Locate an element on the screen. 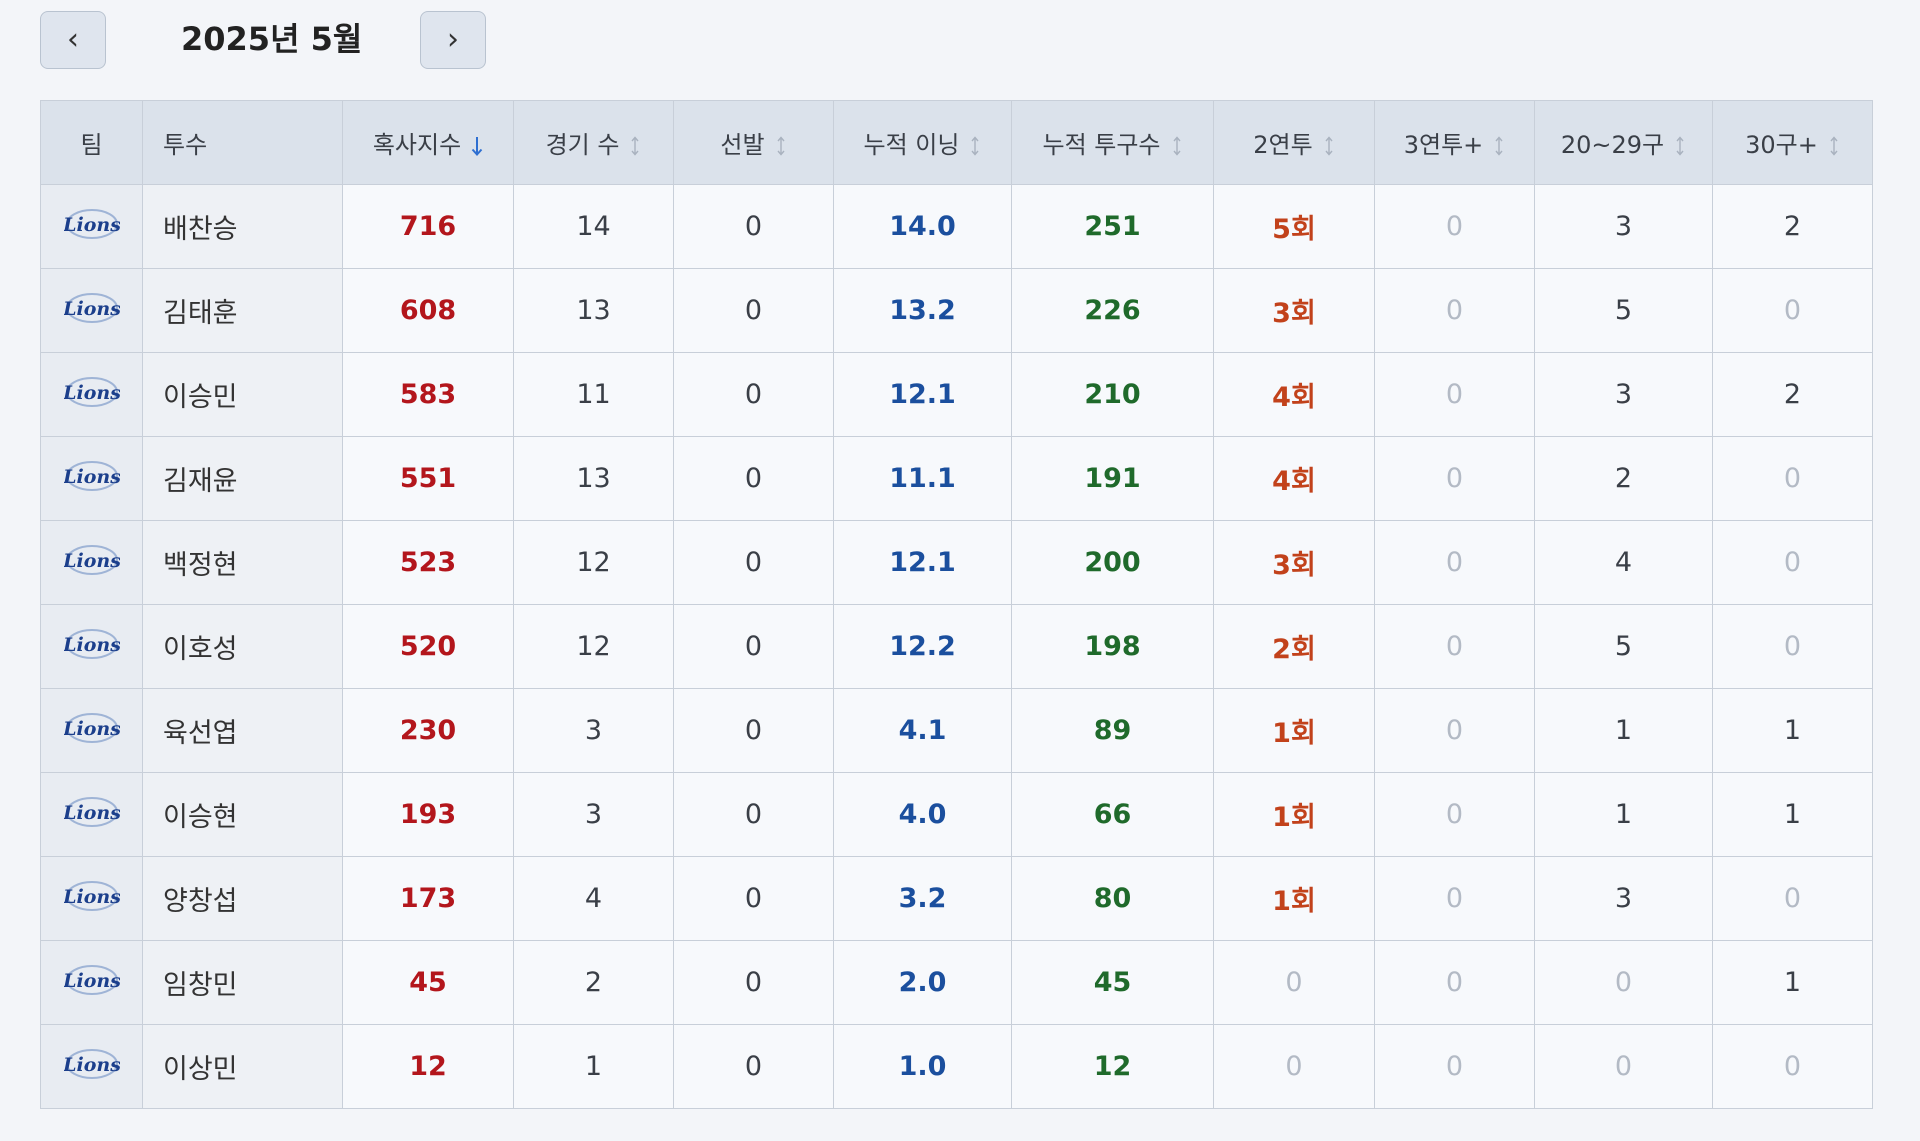 The image size is (1920, 1141). column-header: 팀 is located at coordinates (91, 142).